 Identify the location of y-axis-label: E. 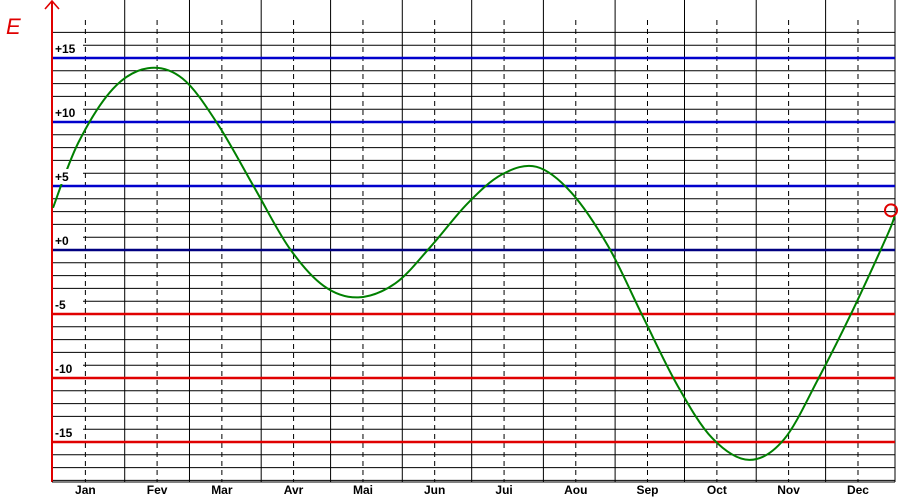
(13, 26).